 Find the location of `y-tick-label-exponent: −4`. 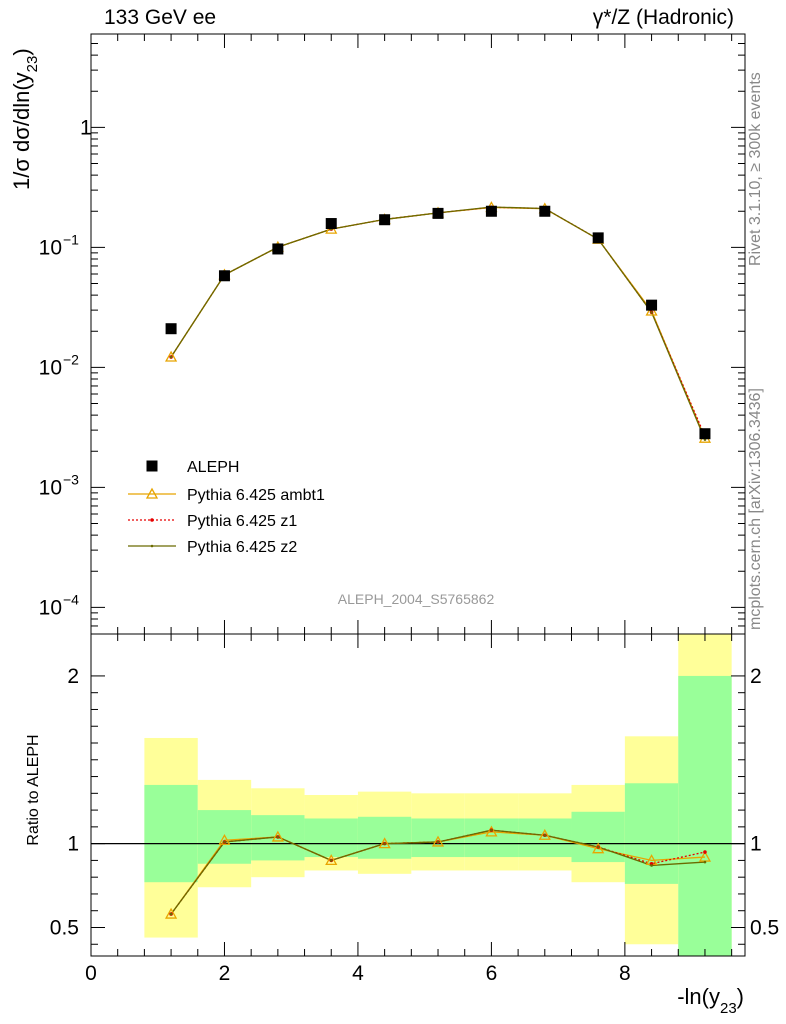

y-tick-label-exponent: −4 is located at coordinates (71, 599).